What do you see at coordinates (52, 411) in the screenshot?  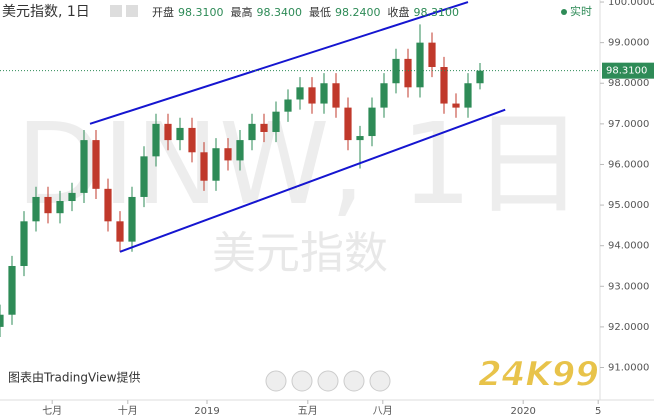 I see `x-tick-label: 七月` at bounding box center [52, 411].